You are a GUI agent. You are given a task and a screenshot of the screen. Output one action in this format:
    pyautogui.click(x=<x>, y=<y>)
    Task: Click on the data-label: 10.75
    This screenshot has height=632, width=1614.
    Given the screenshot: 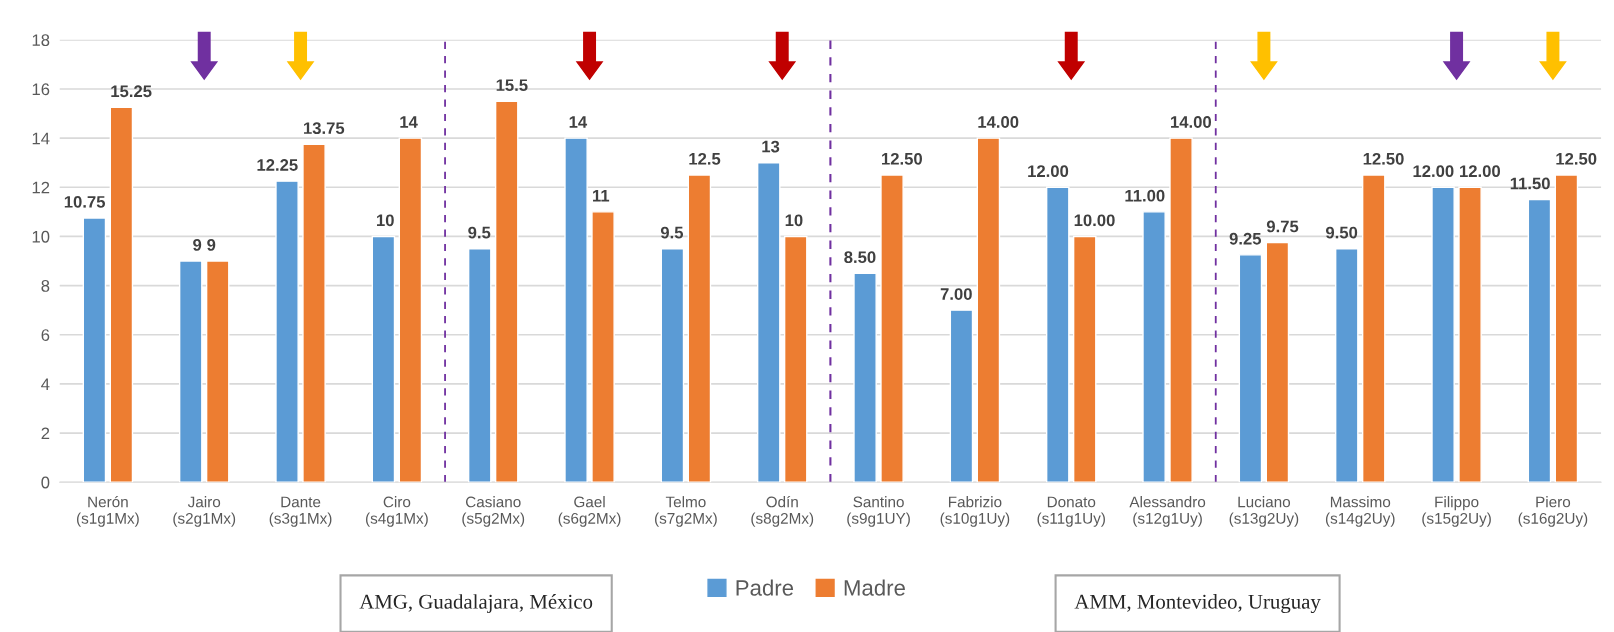 What is the action you would take?
    pyautogui.click(x=85, y=201)
    